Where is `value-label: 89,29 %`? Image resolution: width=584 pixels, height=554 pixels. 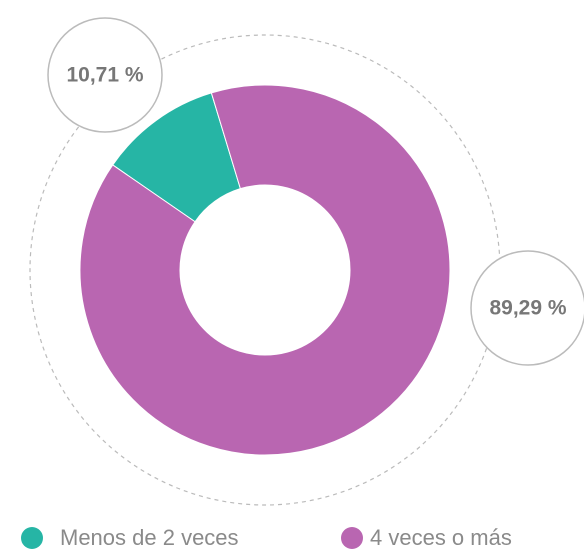
value-label: 89,29 % is located at coordinates (527, 308).